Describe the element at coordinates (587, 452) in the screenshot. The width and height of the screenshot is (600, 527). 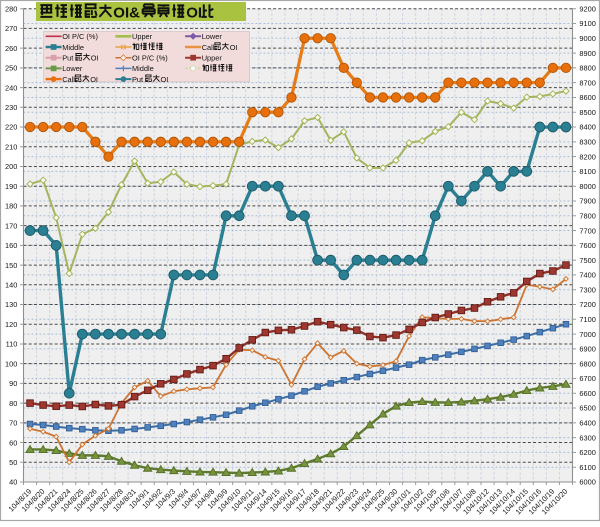
I see `svg-text: 6200` at that location.